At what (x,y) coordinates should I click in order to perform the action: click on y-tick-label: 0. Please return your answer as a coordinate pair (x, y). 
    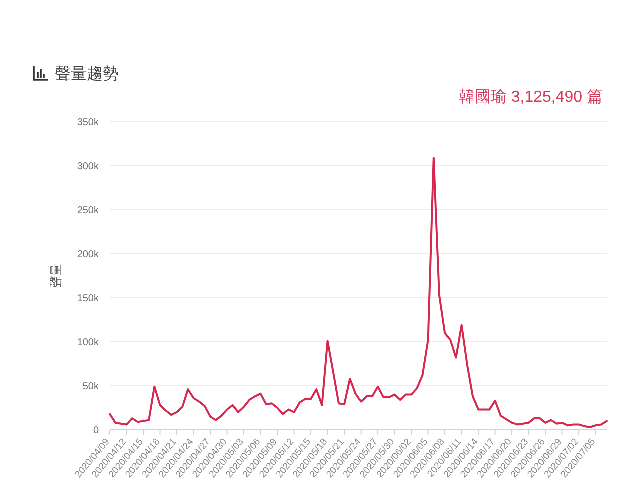
    Looking at the image, I should click on (96, 431).